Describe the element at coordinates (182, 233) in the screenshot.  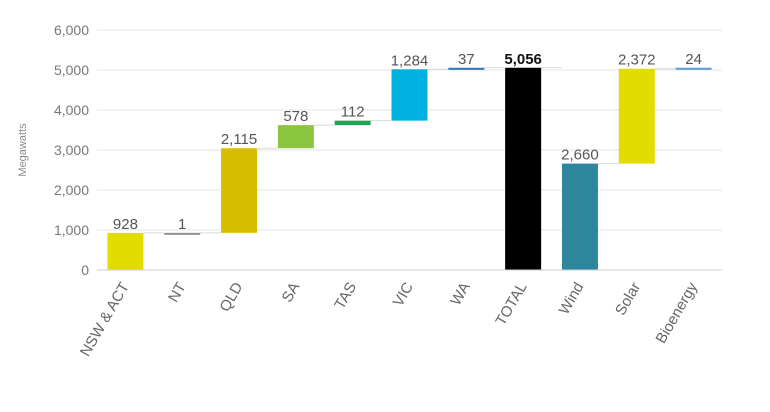
I see `bar-nt` at that location.